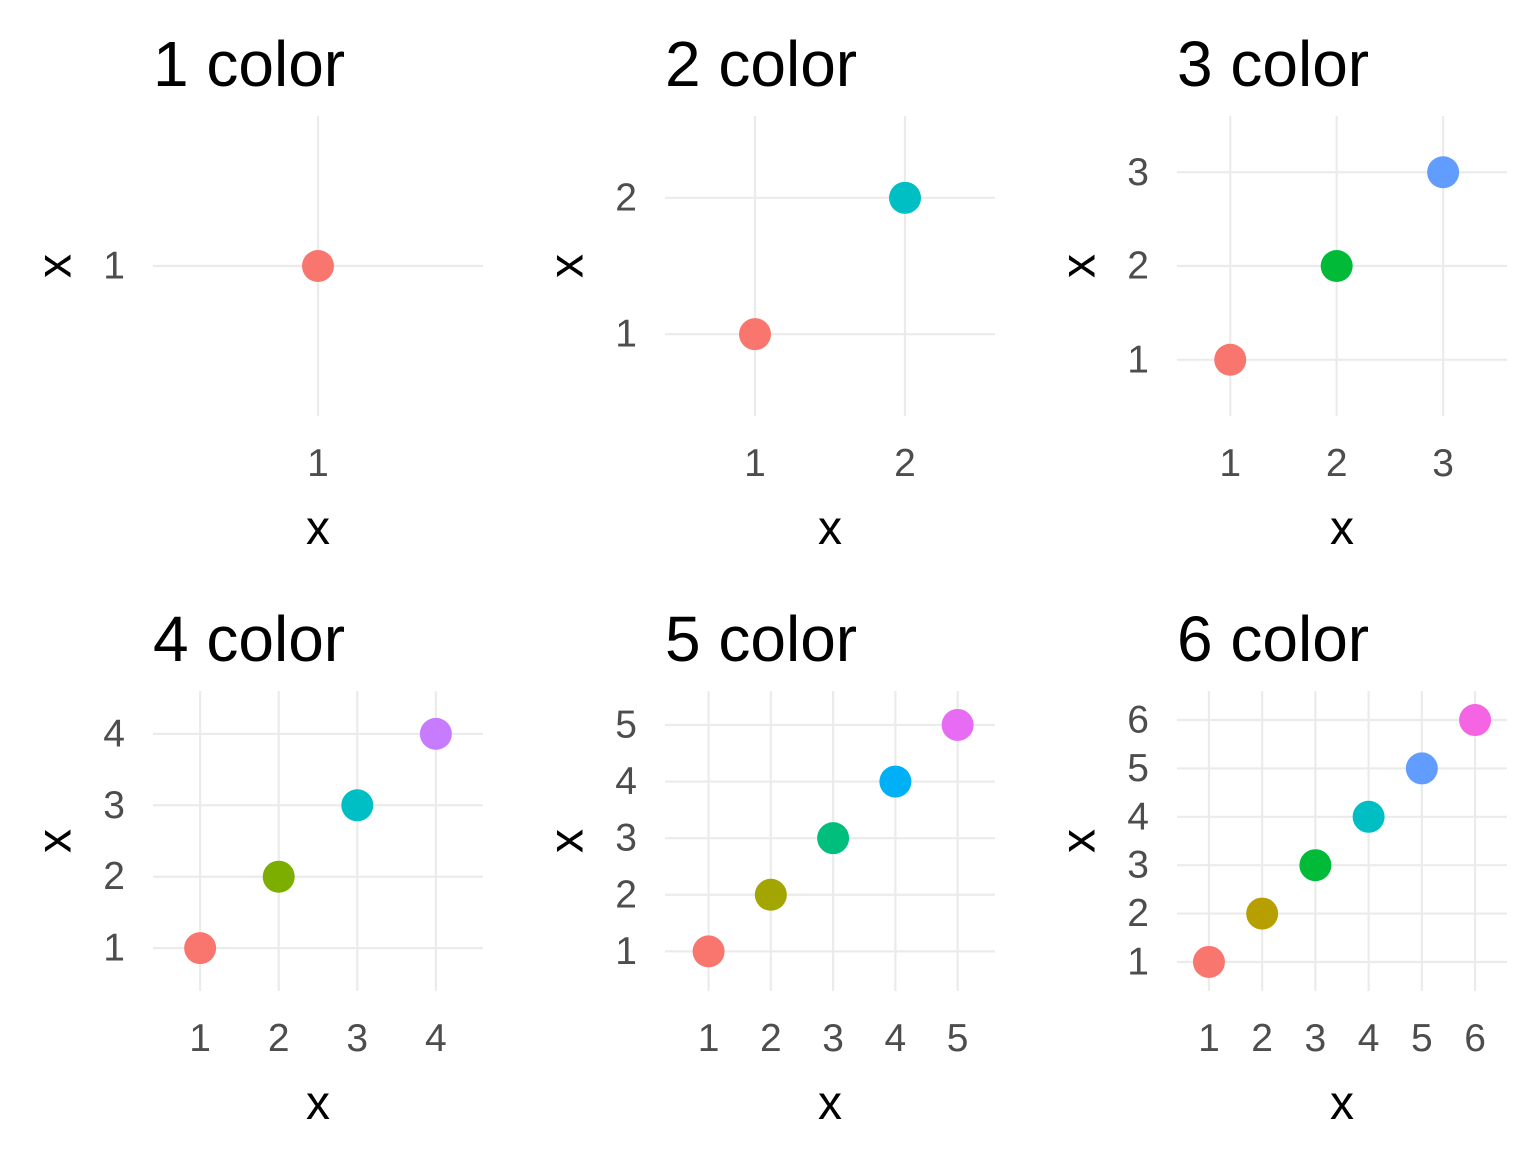 Image resolution: width=1536 pixels, height=1152 pixels. Describe the element at coordinates (1273, 639) in the screenshot. I see `panel-title: 6 color` at that location.